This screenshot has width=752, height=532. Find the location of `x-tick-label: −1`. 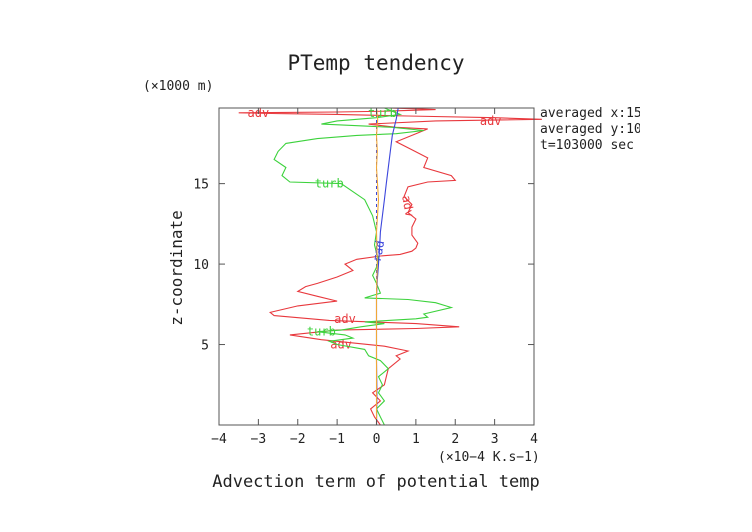

x-tick-label: −1 is located at coordinates (337, 439).